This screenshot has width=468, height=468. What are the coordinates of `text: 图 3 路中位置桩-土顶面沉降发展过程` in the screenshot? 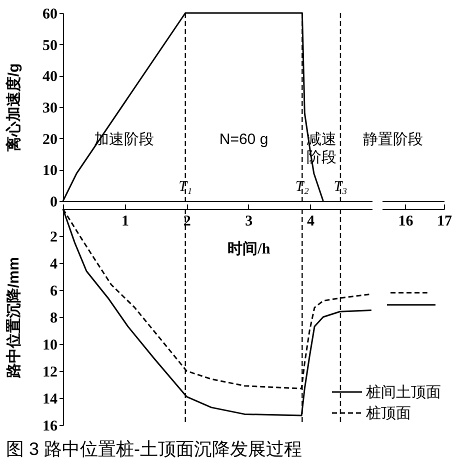 It's located at (154, 449).